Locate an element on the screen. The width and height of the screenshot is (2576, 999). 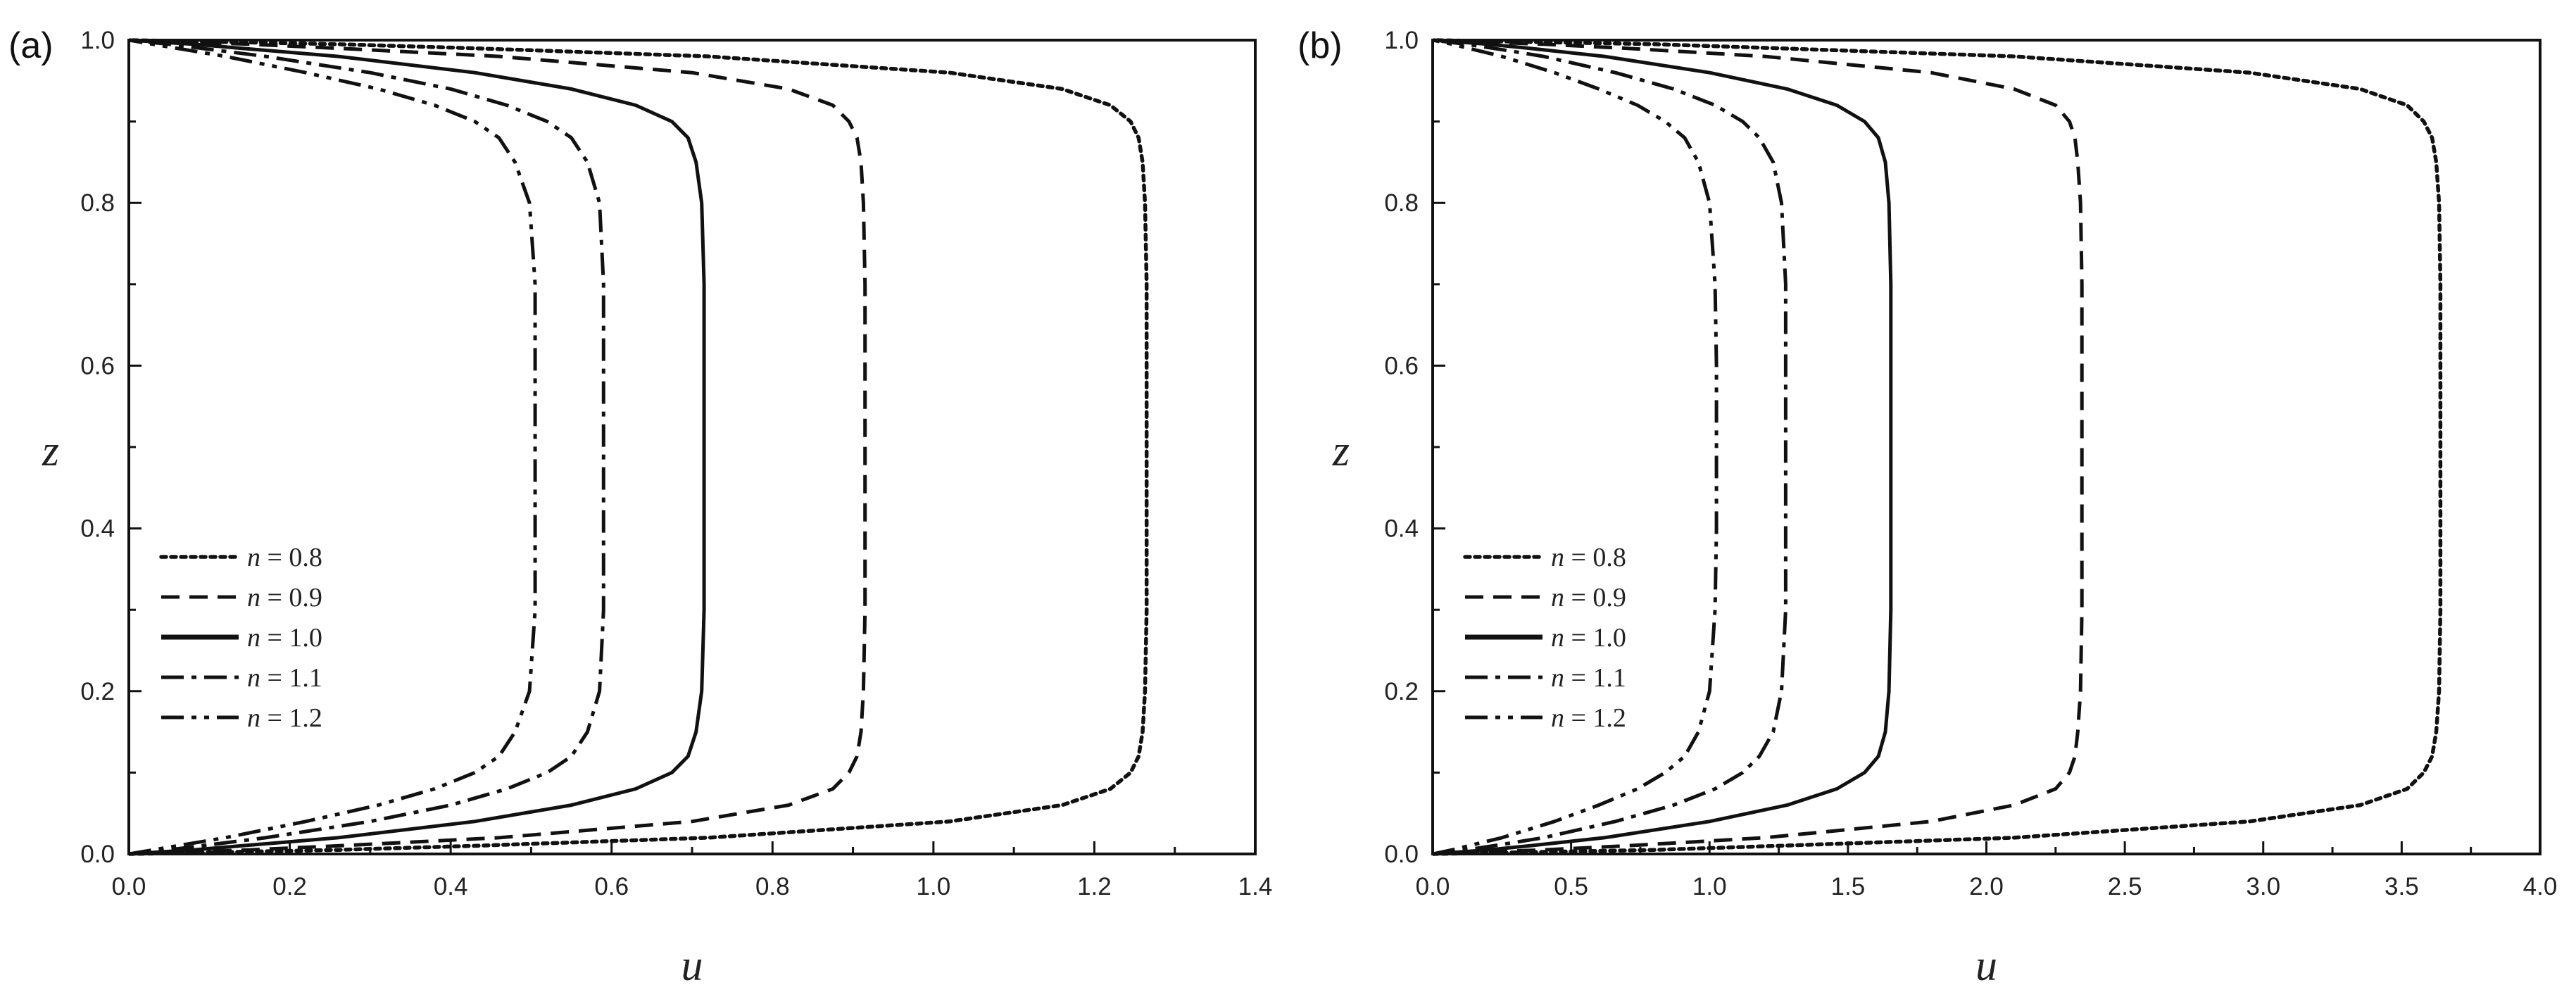
x-tick-label: 3.5 is located at coordinates (2402, 886).